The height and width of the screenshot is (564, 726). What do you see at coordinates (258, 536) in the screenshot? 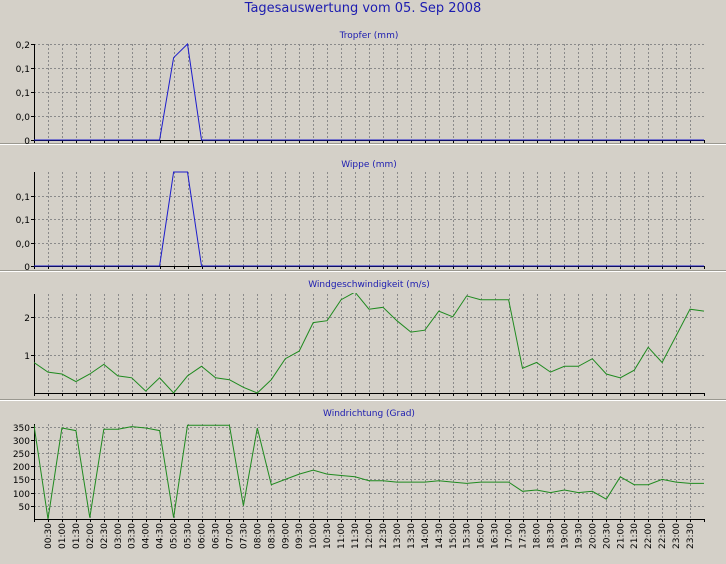
I see `x-tick-label: 08:00` at bounding box center [258, 536].